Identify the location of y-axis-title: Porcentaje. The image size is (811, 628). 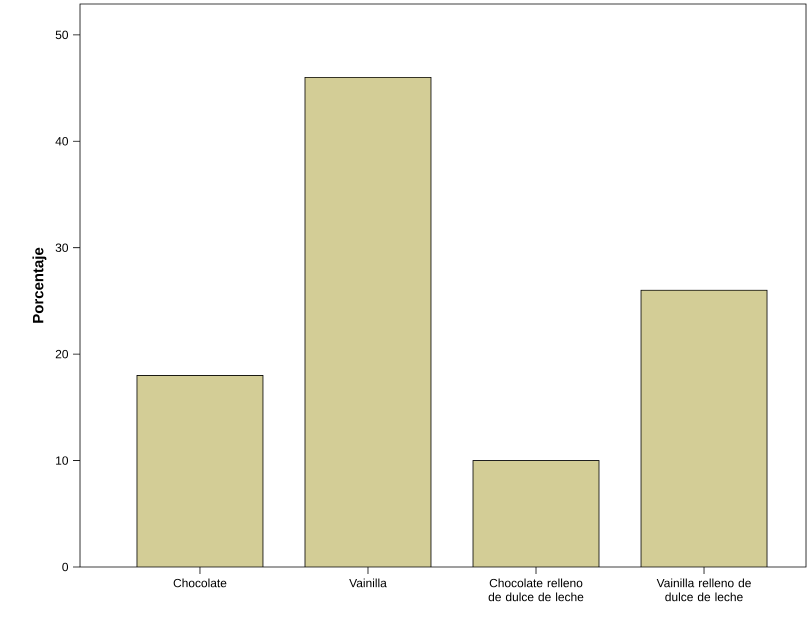
(39, 285).